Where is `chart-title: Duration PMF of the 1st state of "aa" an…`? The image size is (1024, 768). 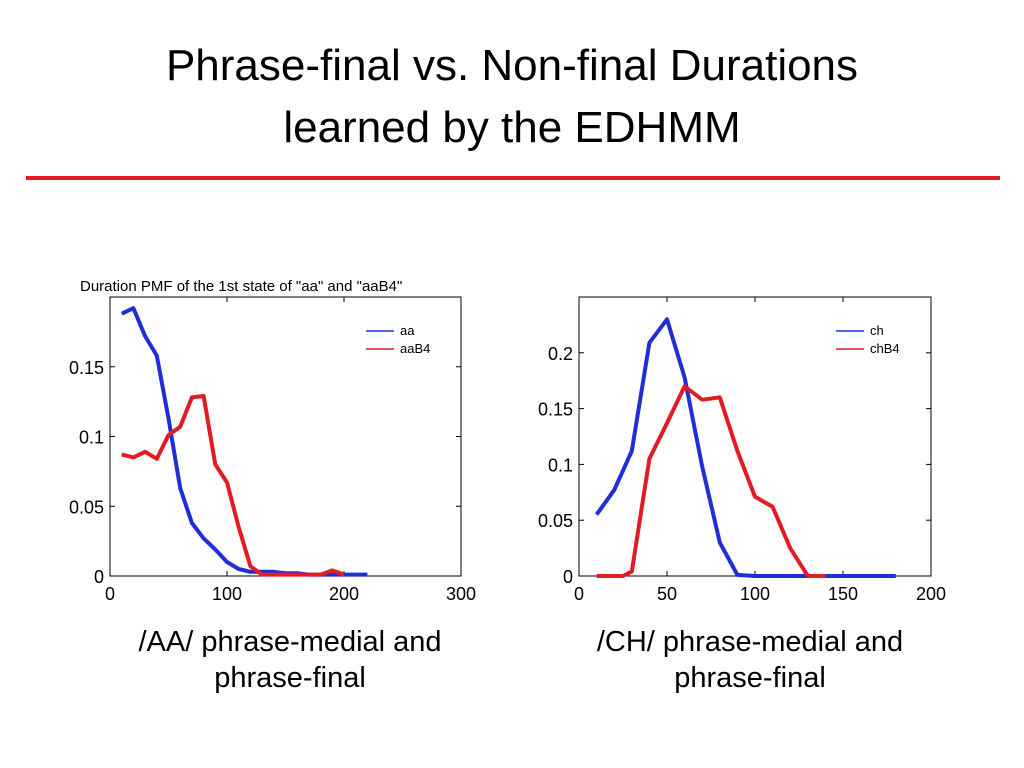
chart-title: Duration PMF of the 1st state of "aa" an… is located at coordinates (241, 286).